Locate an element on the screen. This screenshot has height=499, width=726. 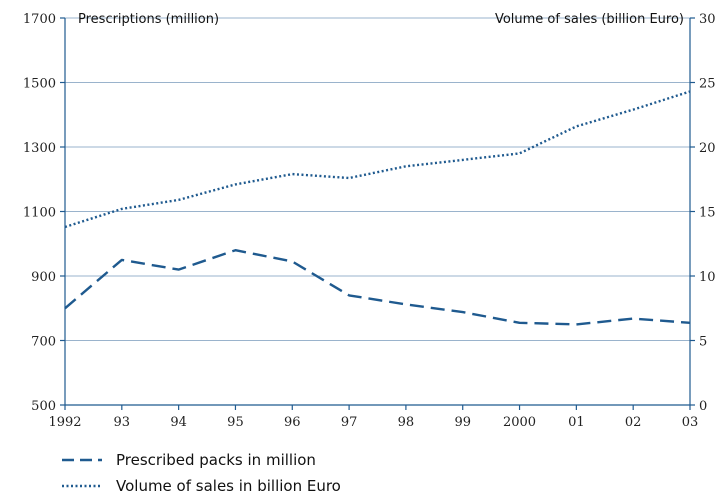
x-tick-label: 96 is located at coordinates (292, 422).